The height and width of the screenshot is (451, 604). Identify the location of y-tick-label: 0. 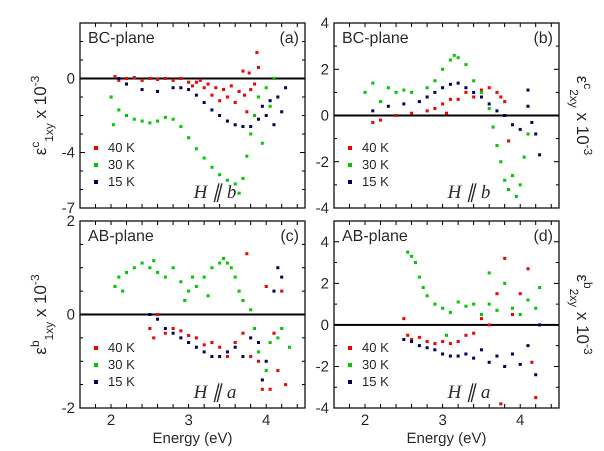
(324, 116).